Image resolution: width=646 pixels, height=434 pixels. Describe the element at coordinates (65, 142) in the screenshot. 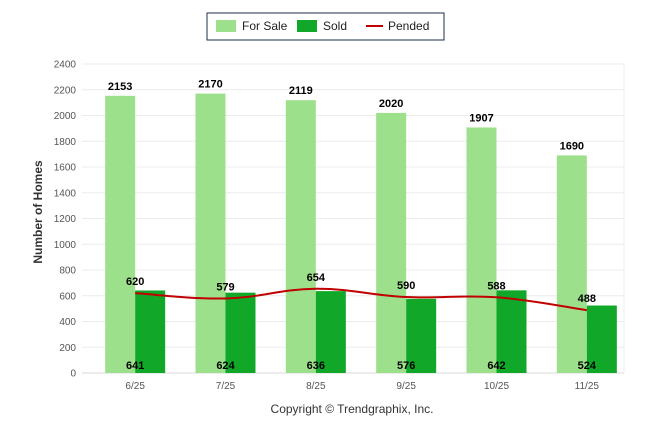

I see `y-tick-label: 1800` at that location.